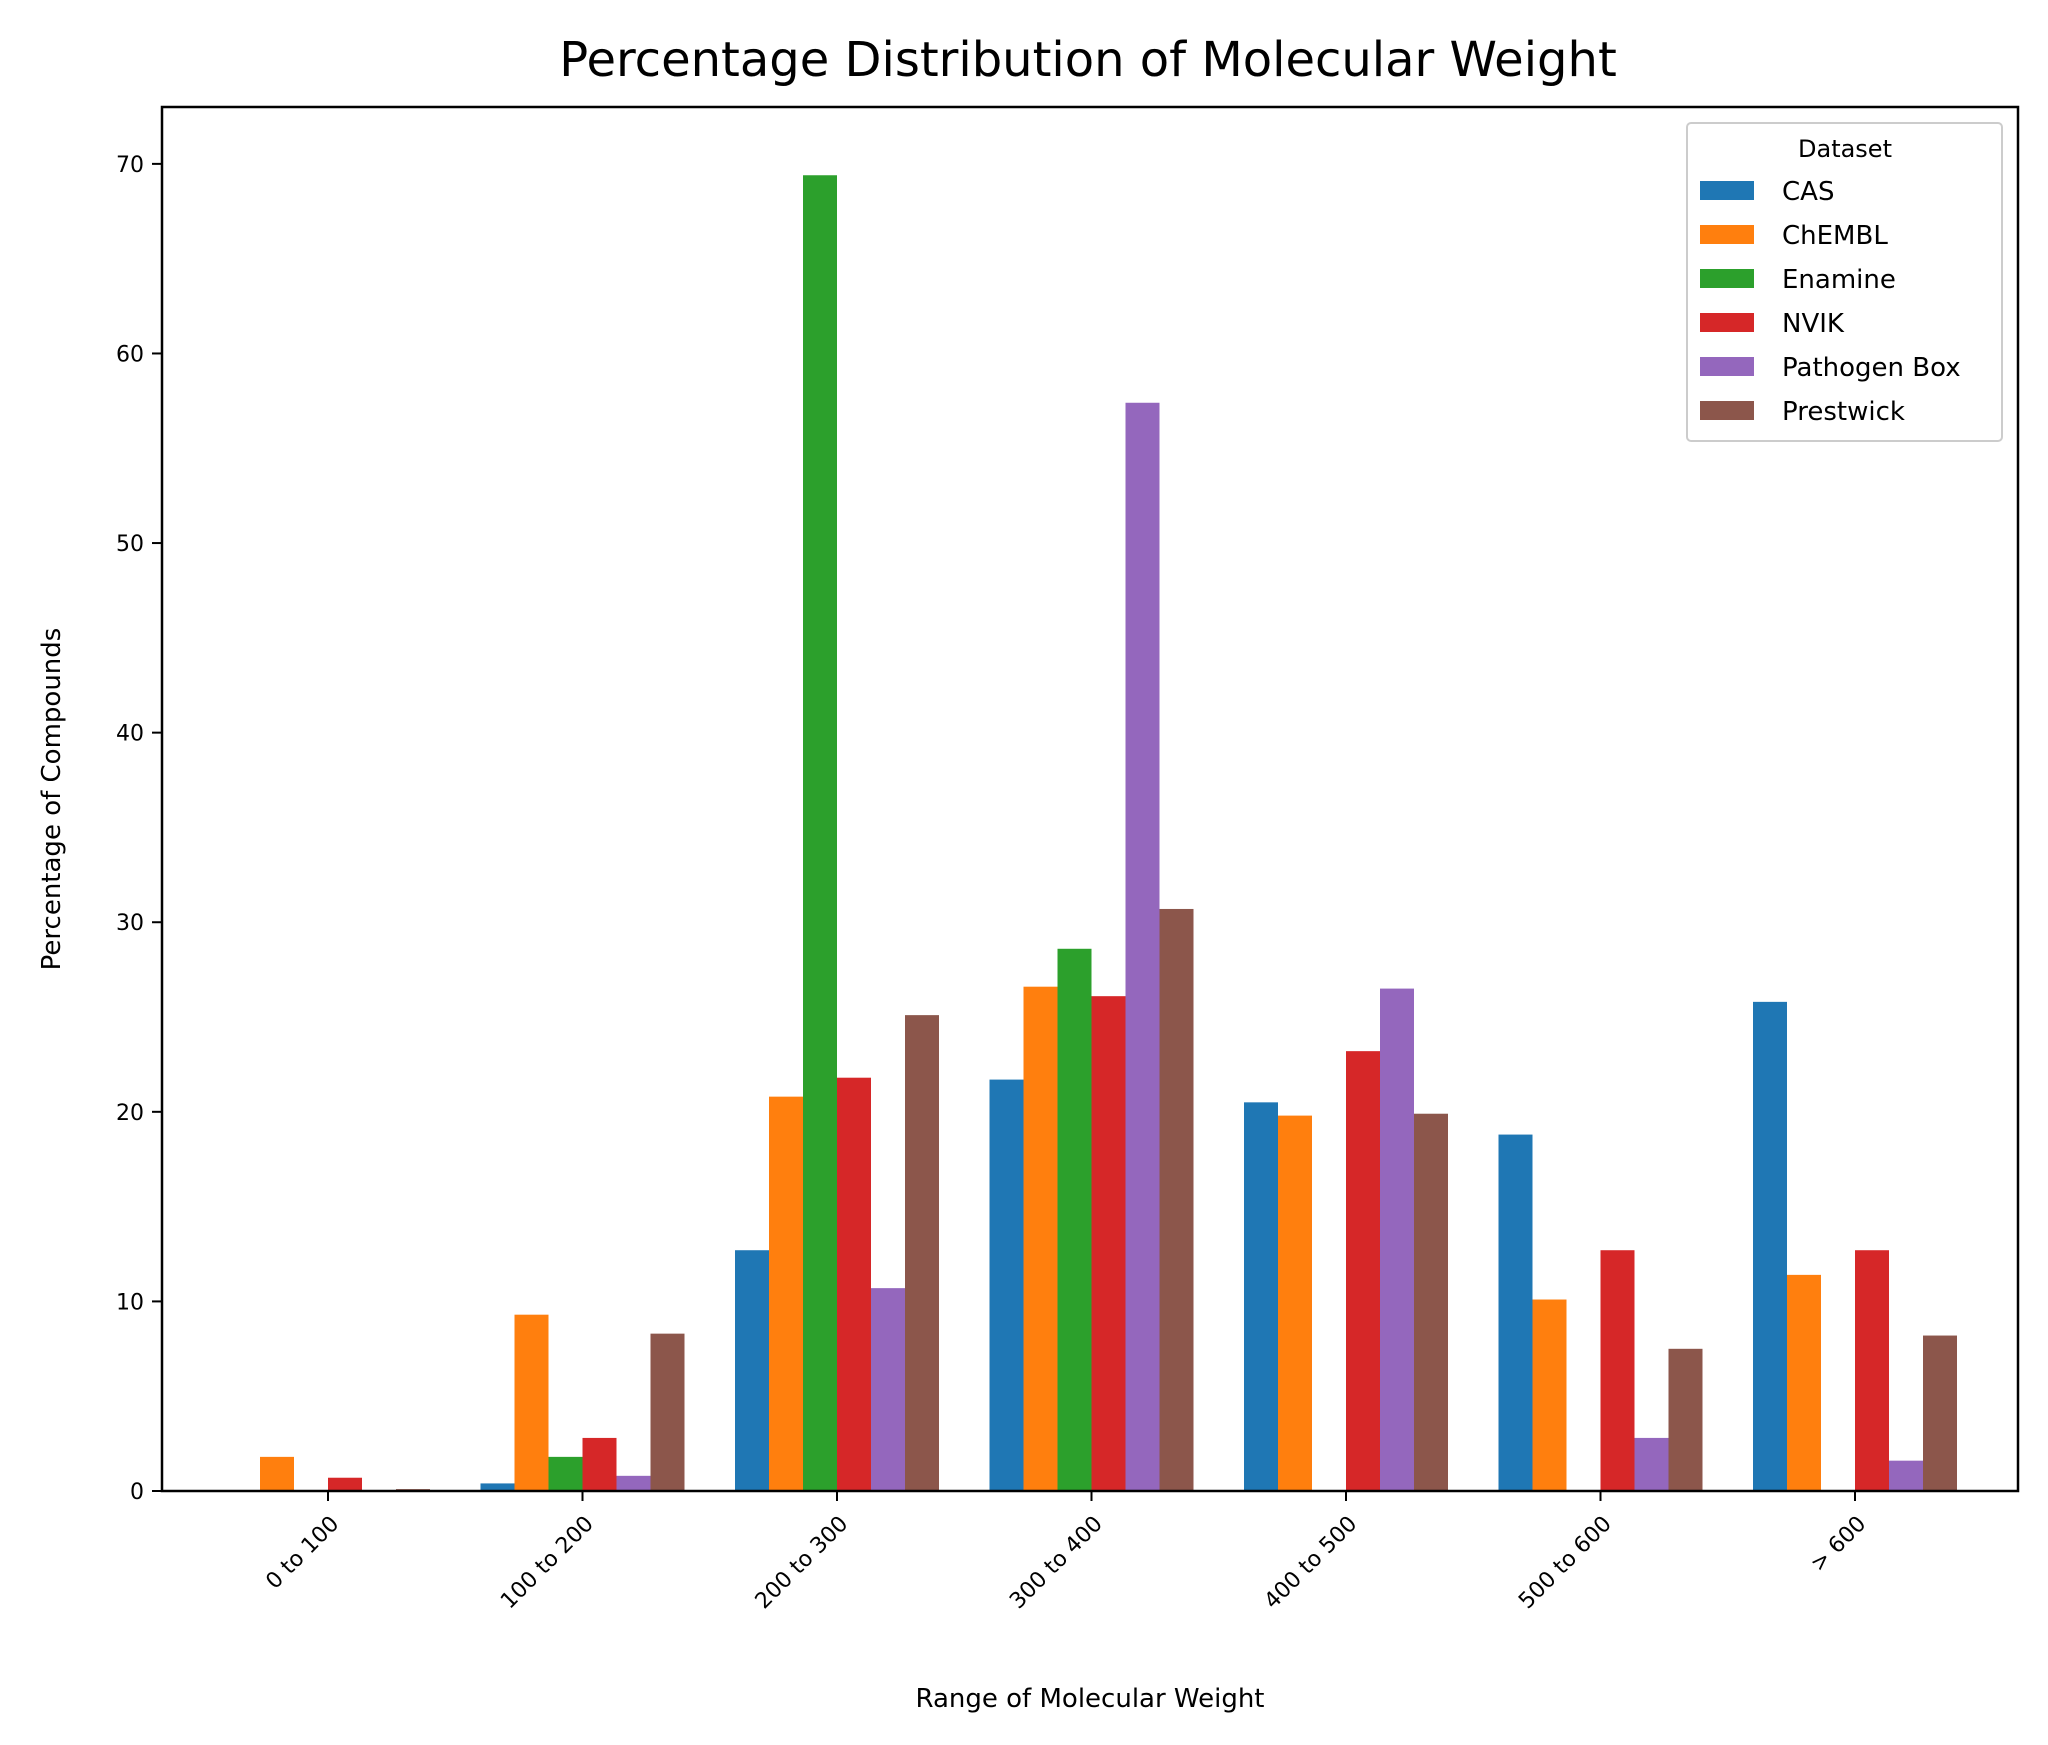 Image resolution: width=2048 pixels, height=1745 pixels. What do you see at coordinates (1565, 1563) in the screenshot?
I see `x-tick-label: 500 to 600` at bounding box center [1565, 1563].